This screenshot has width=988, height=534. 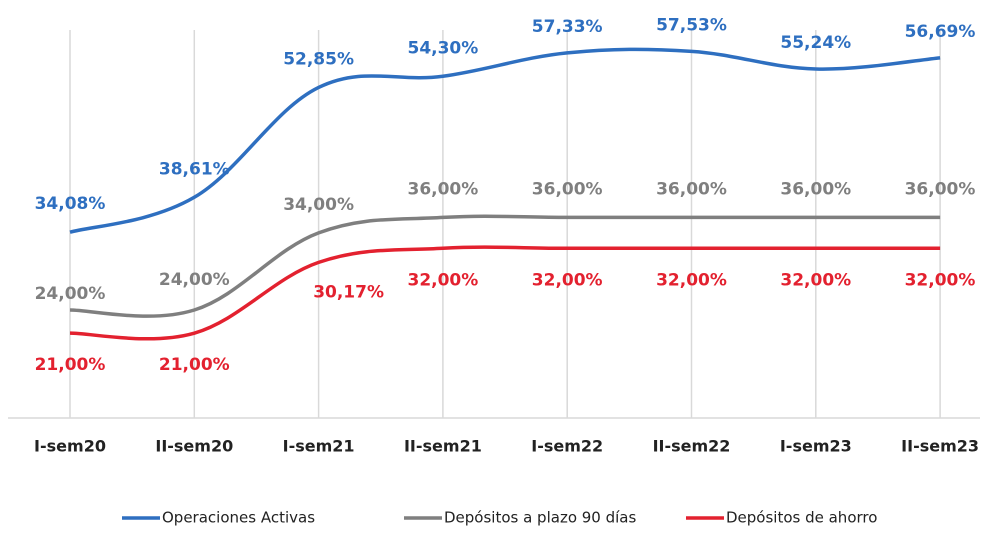 What do you see at coordinates (70, 204) in the screenshot?
I see `data-label: 34,08%` at bounding box center [70, 204].